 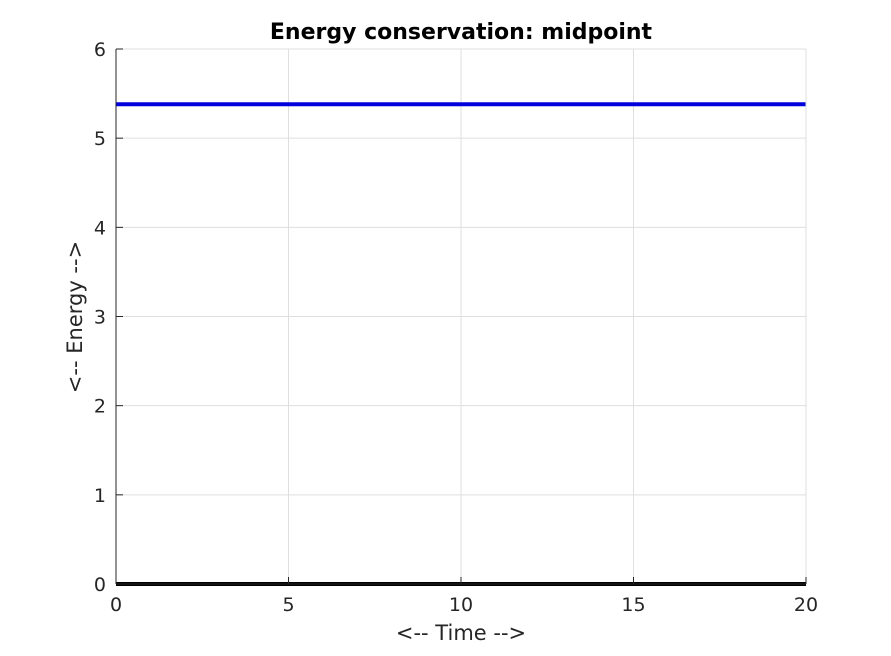 I want to click on x-tick-label-0: 0, so click(x=116, y=605).